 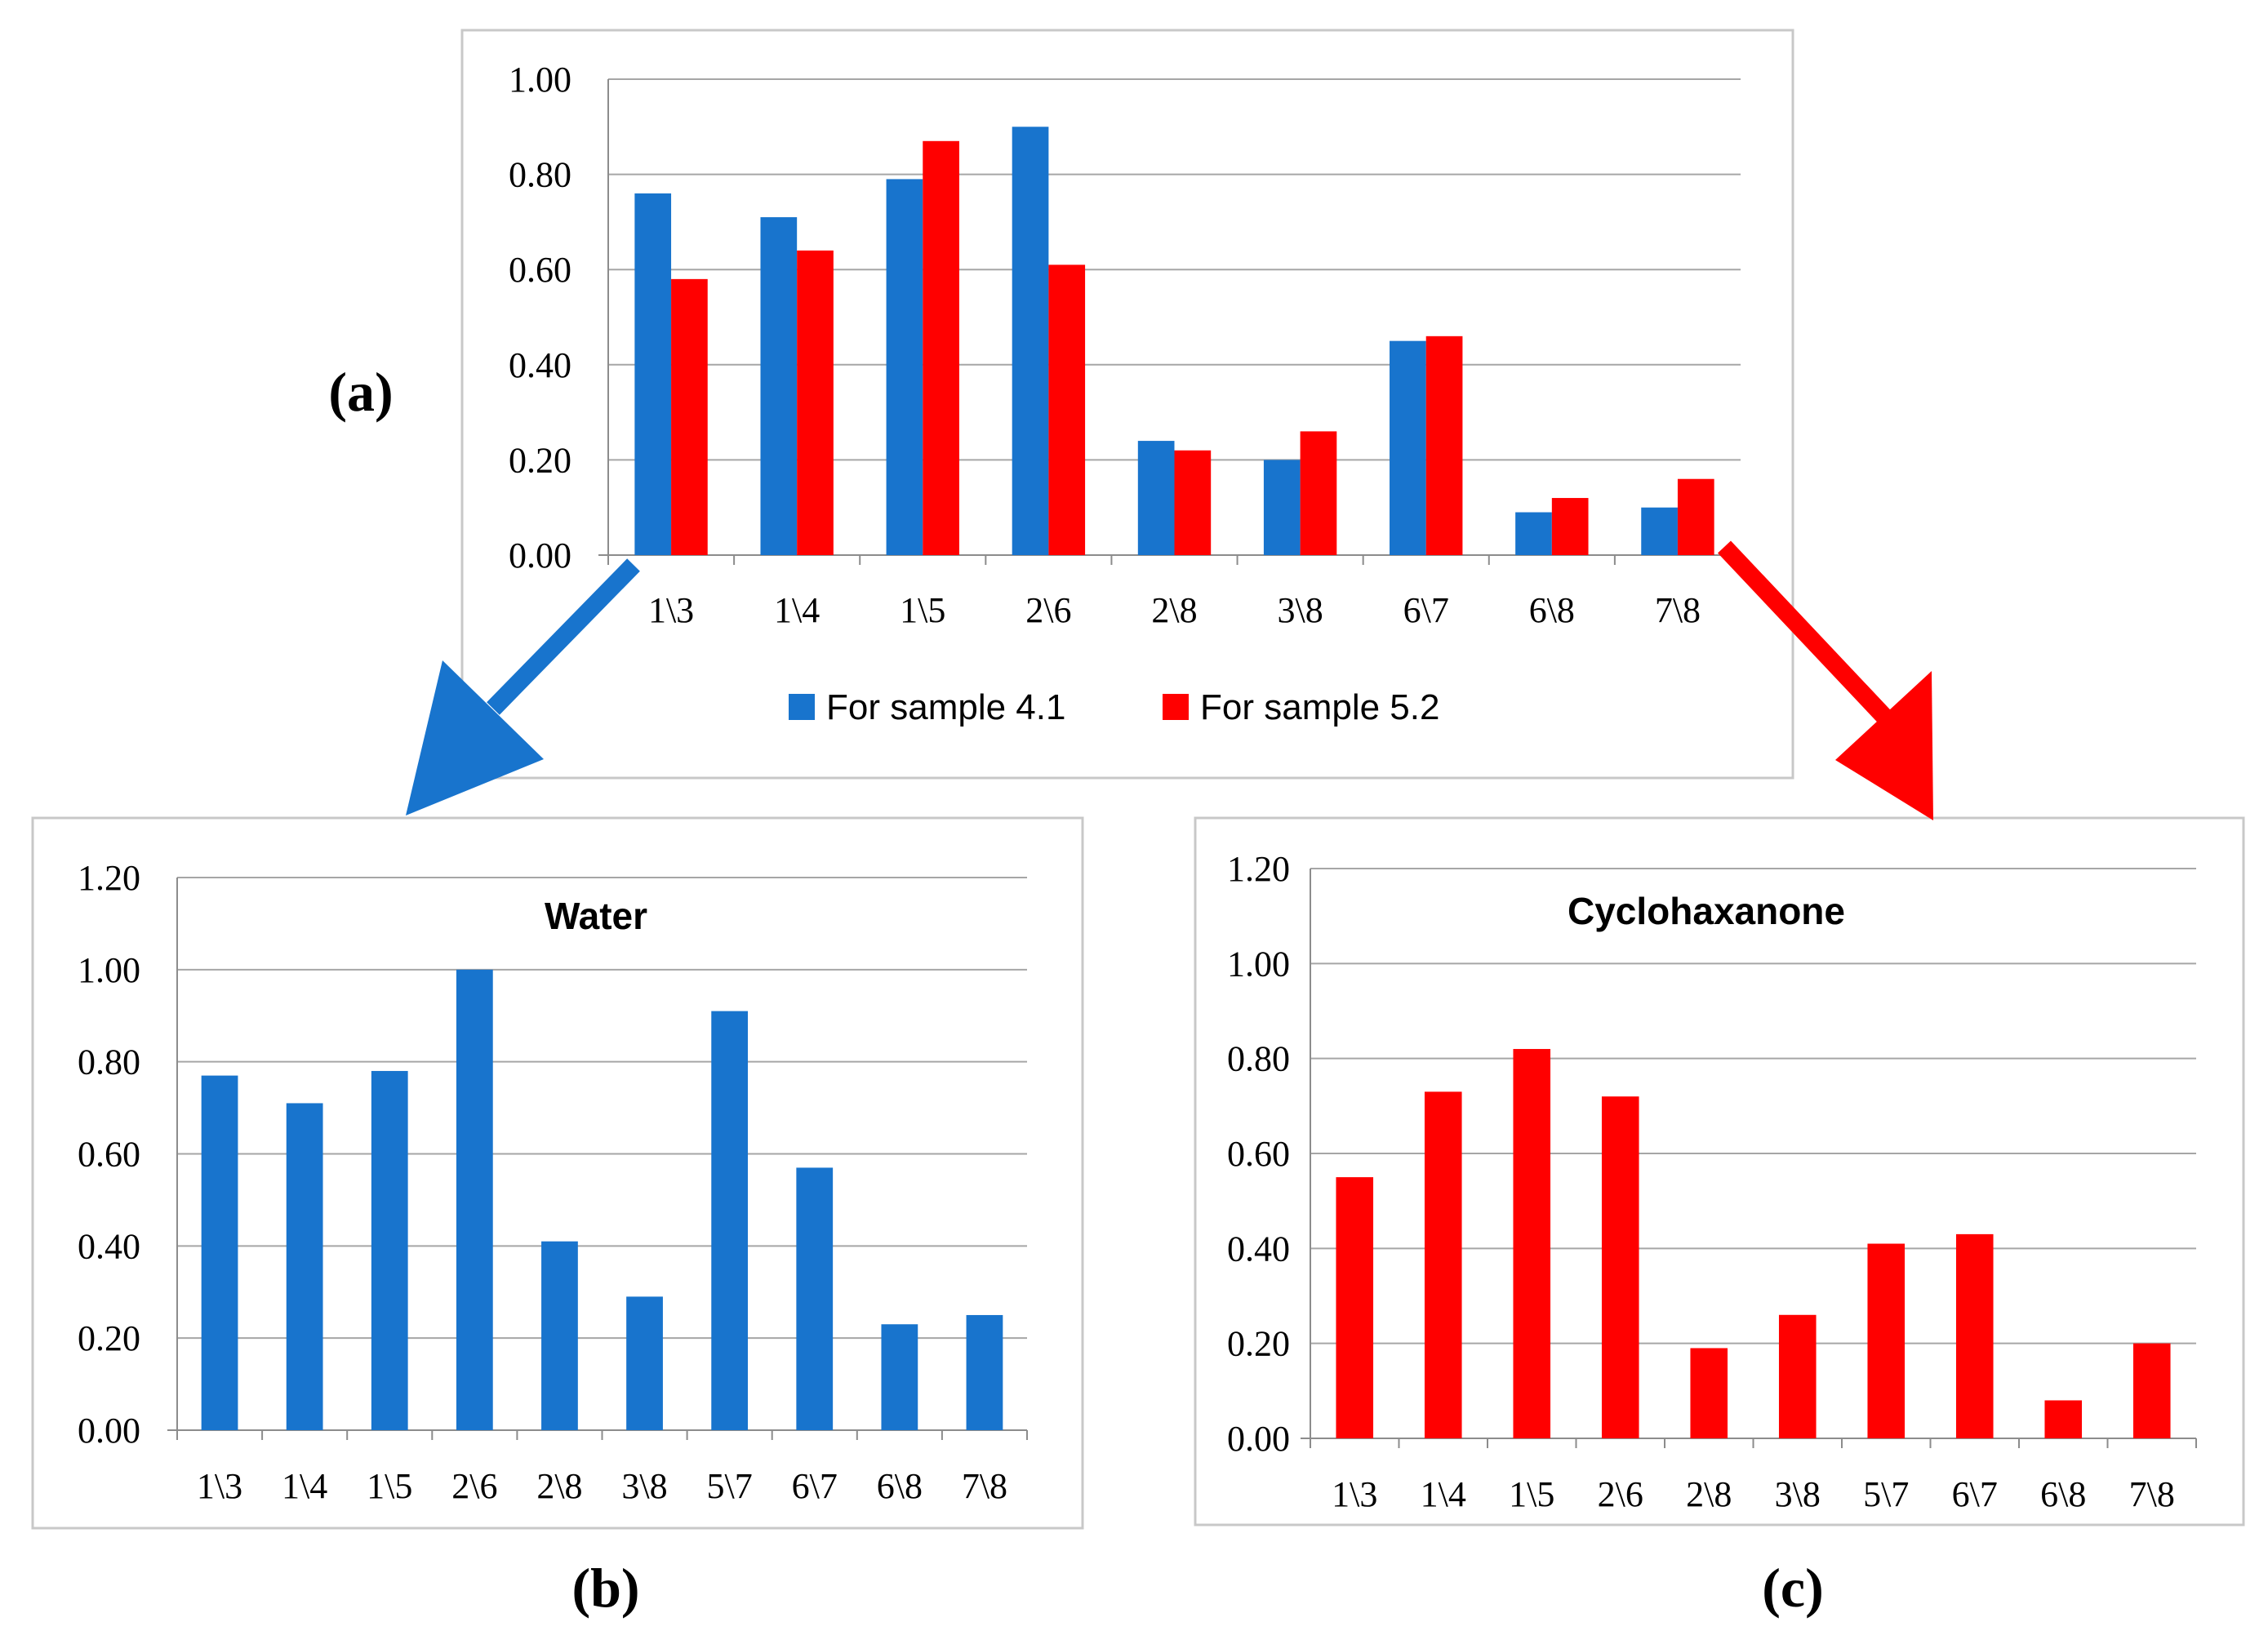 I want to click on chart-a-ytick-label: 0.20, so click(x=540, y=460).